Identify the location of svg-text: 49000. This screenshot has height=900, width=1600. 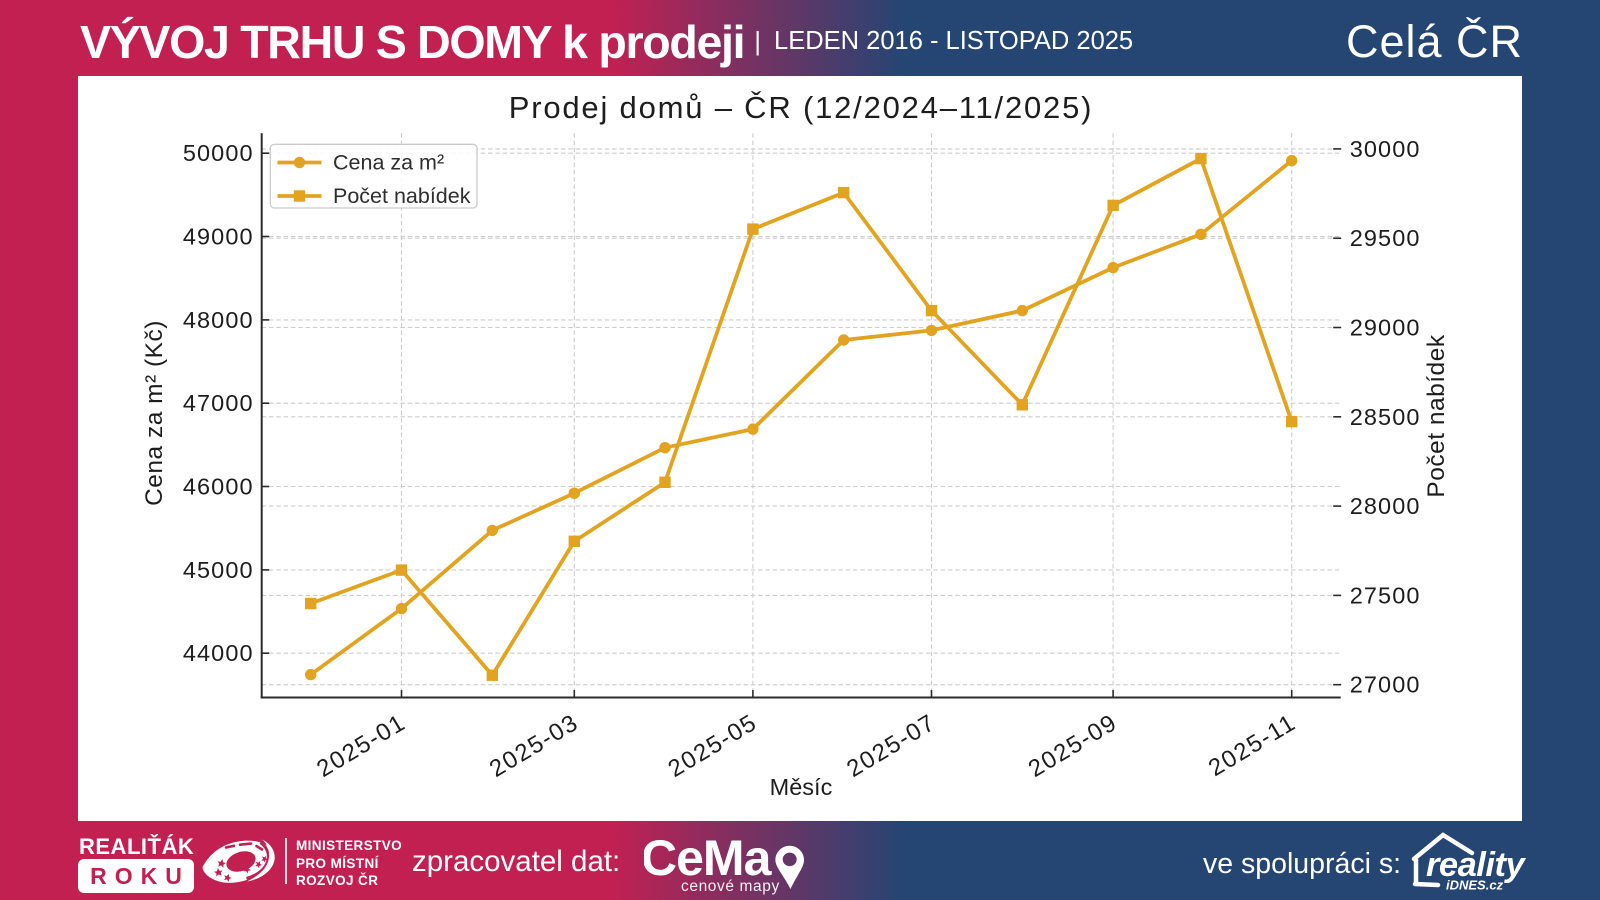
(218, 237).